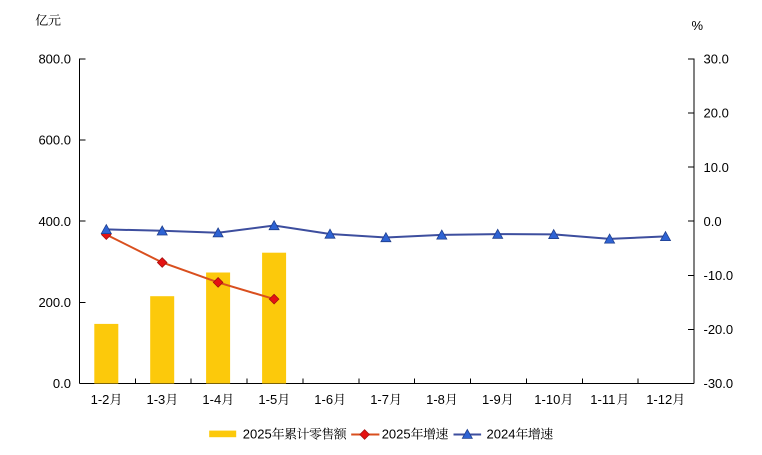 The height and width of the screenshot is (455, 762). What do you see at coordinates (54, 140) in the screenshot?
I see `svg-text: 600.0` at bounding box center [54, 140].